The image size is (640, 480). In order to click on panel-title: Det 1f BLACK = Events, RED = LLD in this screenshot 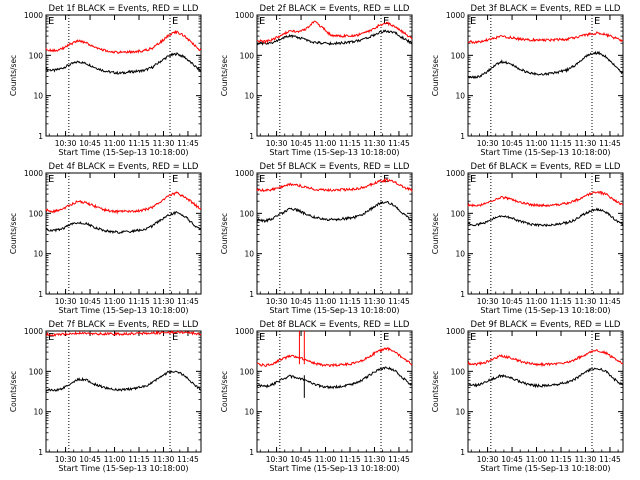, I will do `click(124, 9)`.